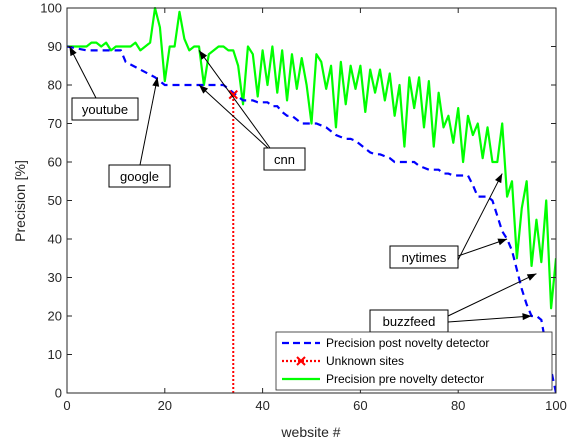  What do you see at coordinates (448, 221) in the screenshot?
I see `annotation-nytimes: nytimes` at bounding box center [448, 221].